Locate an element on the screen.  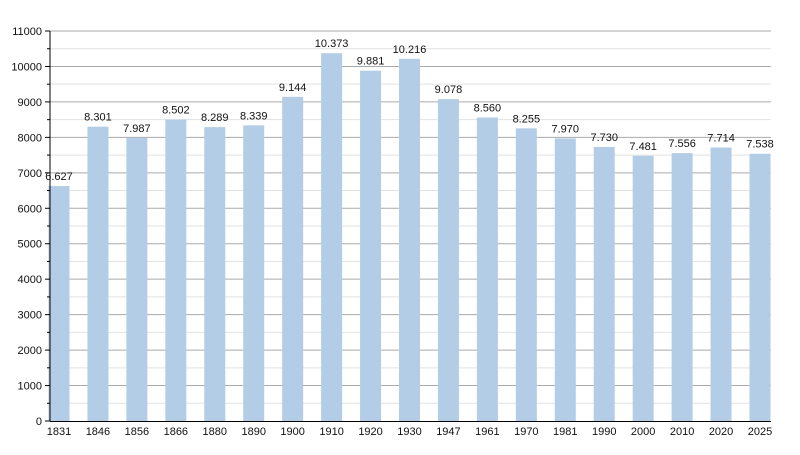
bar-1920 is located at coordinates (371, 245).